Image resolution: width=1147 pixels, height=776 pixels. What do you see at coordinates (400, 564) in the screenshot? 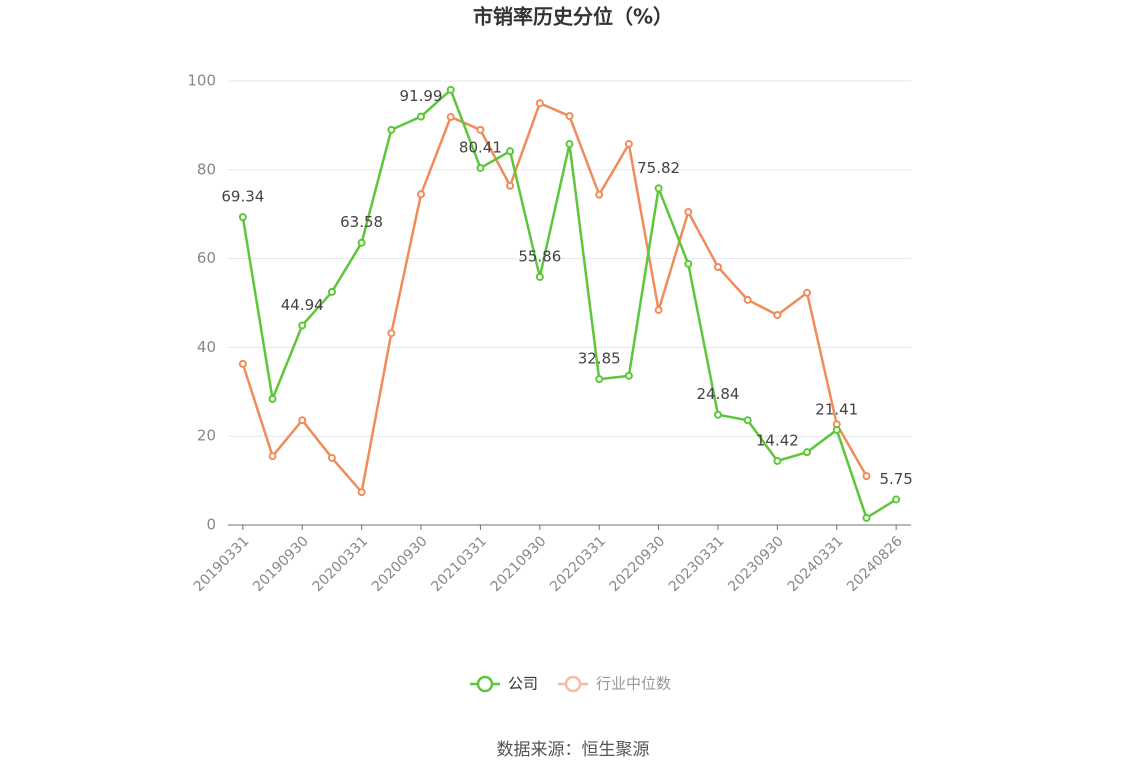
I see `x-tick-label: 20200930` at bounding box center [400, 564].